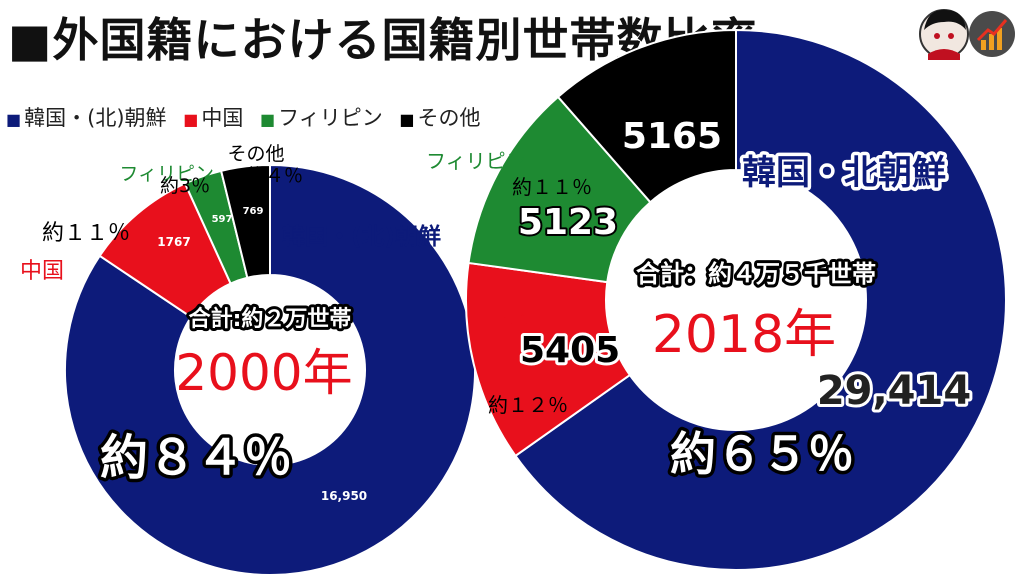  Describe the element at coordinates (967, 34) in the screenshot. I see `avatar-icon` at that location.